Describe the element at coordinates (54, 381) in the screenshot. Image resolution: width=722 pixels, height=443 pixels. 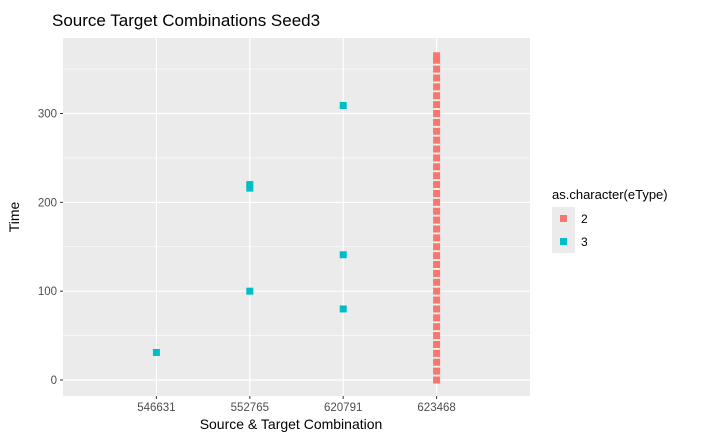
I see `y-tick-label: 0` at that location.